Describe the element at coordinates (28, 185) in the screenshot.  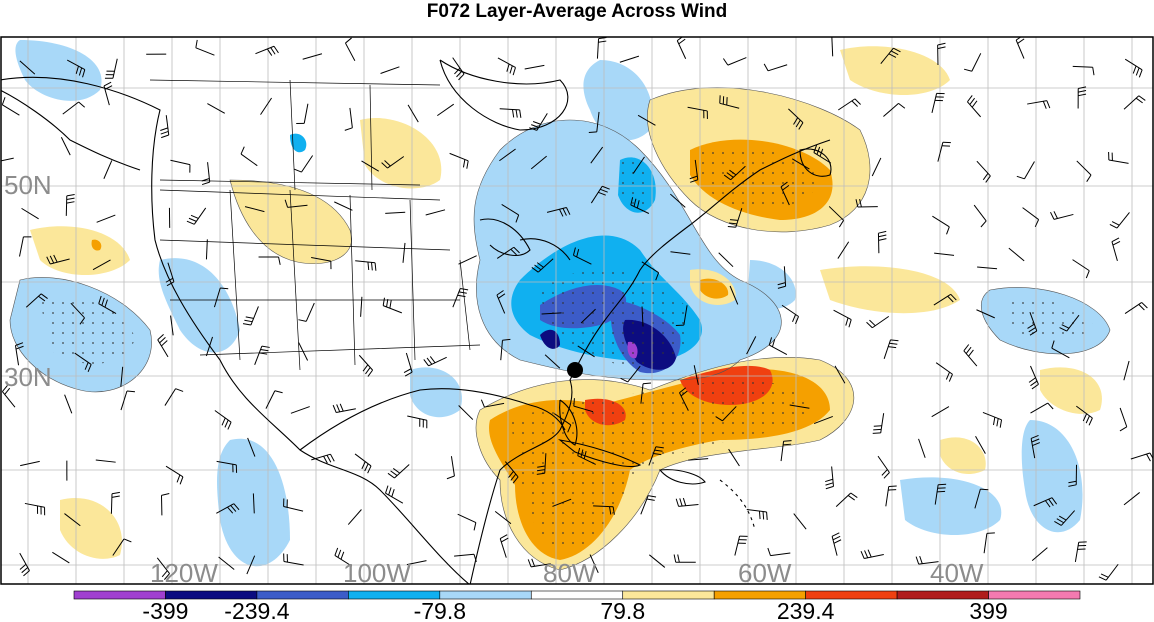
I see `latitude-label: 50N` at that location.